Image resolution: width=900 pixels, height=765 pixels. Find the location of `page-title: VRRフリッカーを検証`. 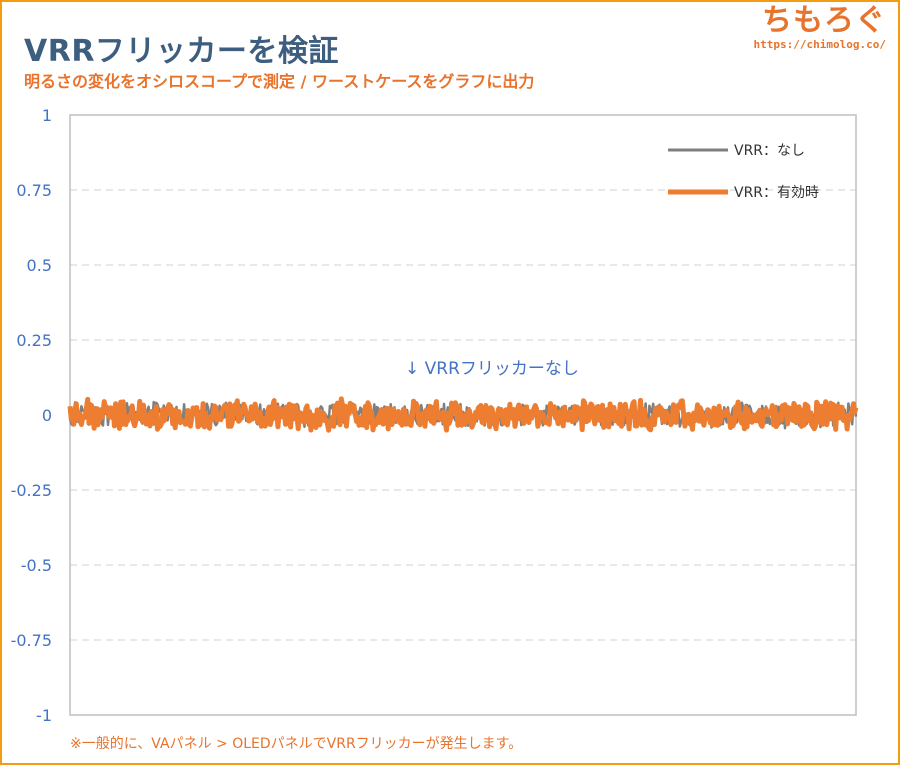

page-title: VRRフリッカーを検証 is located at coordinates (181, 51).